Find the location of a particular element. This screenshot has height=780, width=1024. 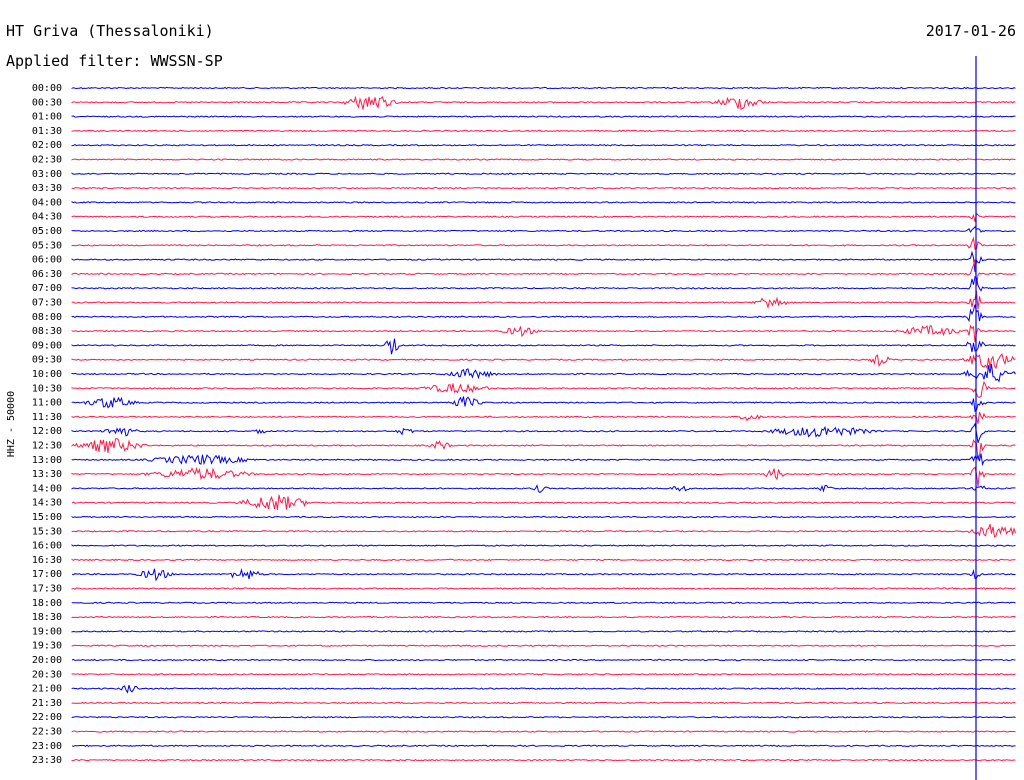

time-tick-label: 12:30 is located at coordinates (47, 446).